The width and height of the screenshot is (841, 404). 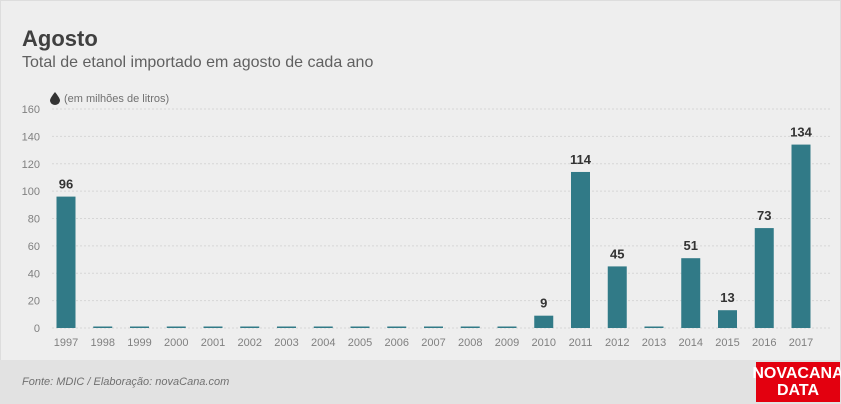 I want to click on y-tick-label: 20, so click(x=34, y=302).